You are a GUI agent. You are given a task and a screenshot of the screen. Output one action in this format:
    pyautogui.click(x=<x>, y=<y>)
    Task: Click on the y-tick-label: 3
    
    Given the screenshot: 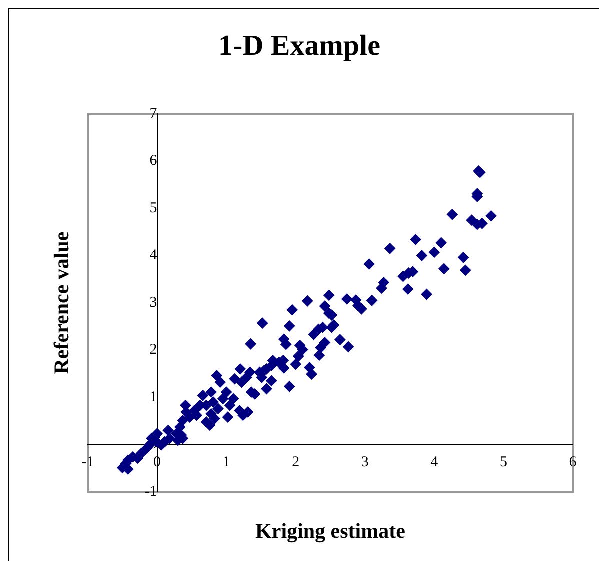 What is the action you would take?
    pyautogui.click(x=154, y=302)
    